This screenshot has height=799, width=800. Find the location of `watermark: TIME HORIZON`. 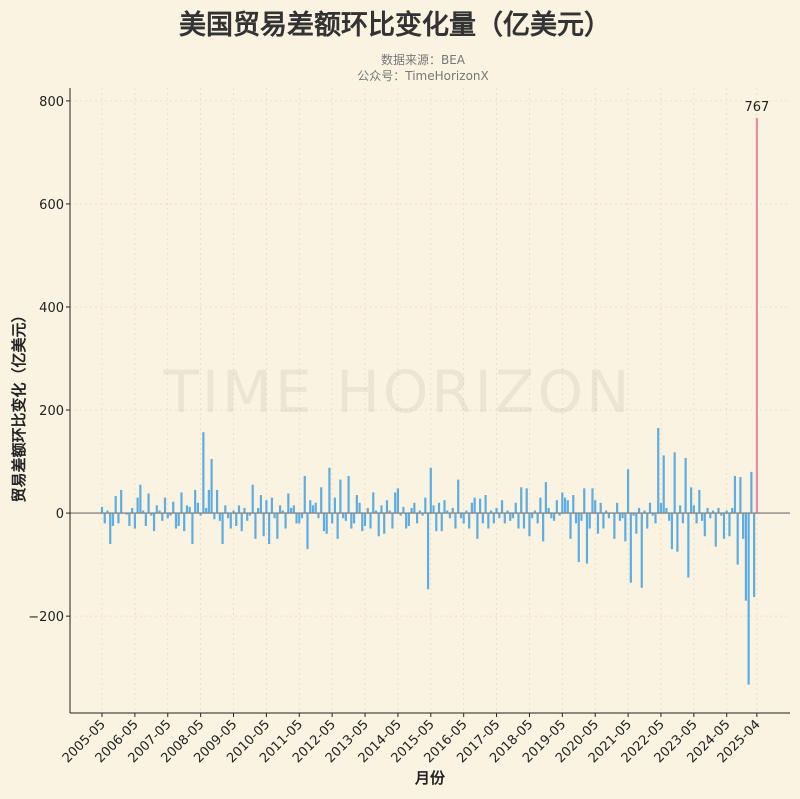

watermark: TIME HORIZON is located at coordinates (397, 392).